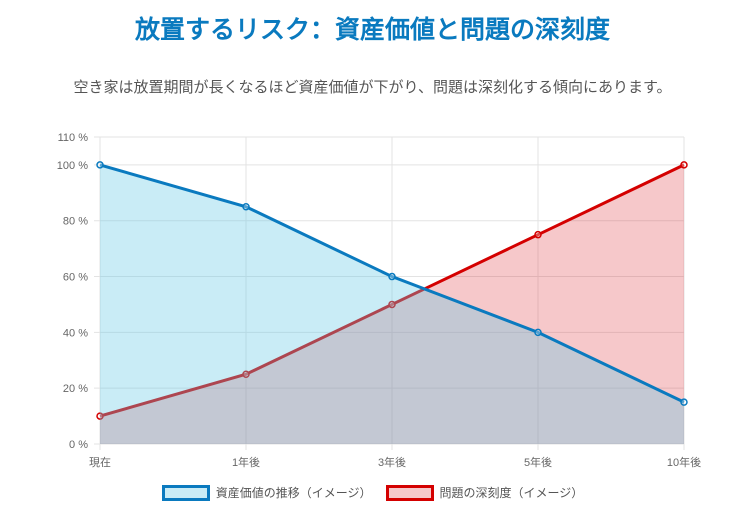  I want to click on legend: 資産価値の推移（イメージ） 問題の深刻度（イメージ）, so click(372, 492).